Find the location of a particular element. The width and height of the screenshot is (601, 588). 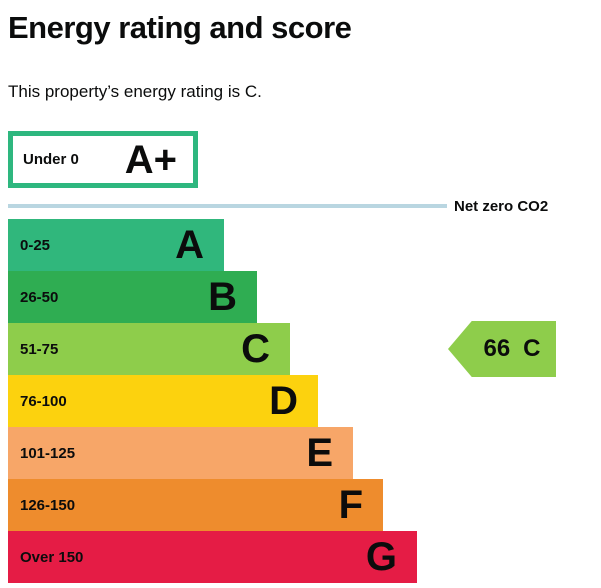

band-range-label: 126-150 is located at coordinates (48, 505).